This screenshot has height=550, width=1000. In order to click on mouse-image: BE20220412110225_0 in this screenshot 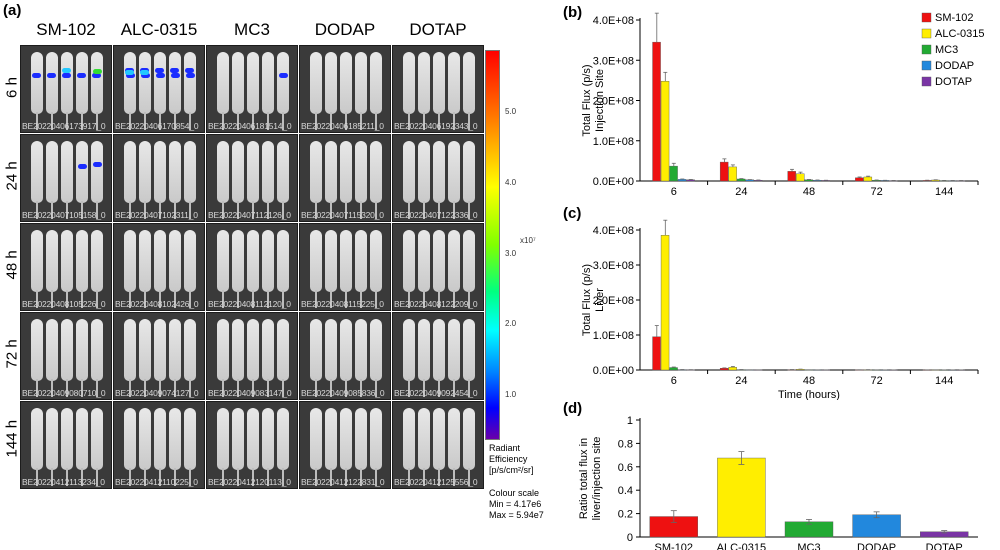, I will do `click(159, 445)`.